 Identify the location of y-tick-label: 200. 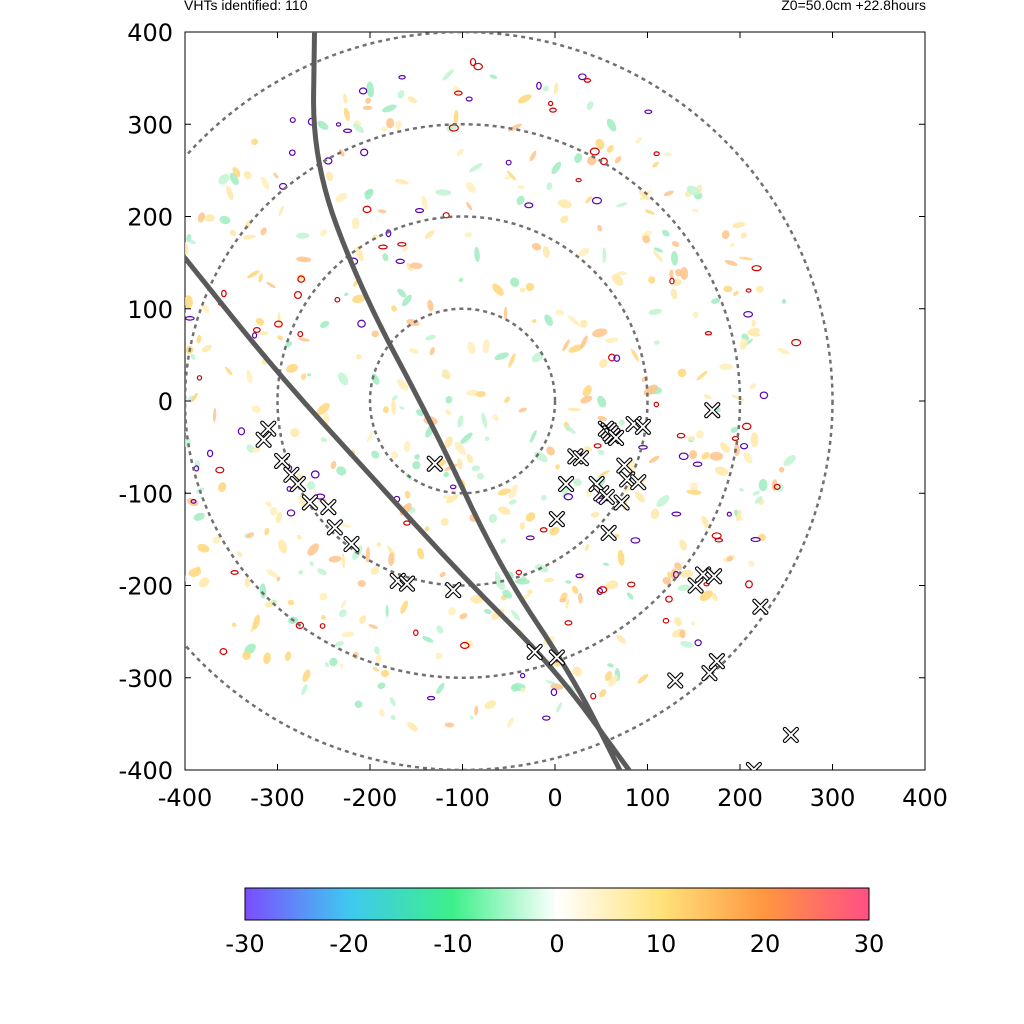
(150, 218).